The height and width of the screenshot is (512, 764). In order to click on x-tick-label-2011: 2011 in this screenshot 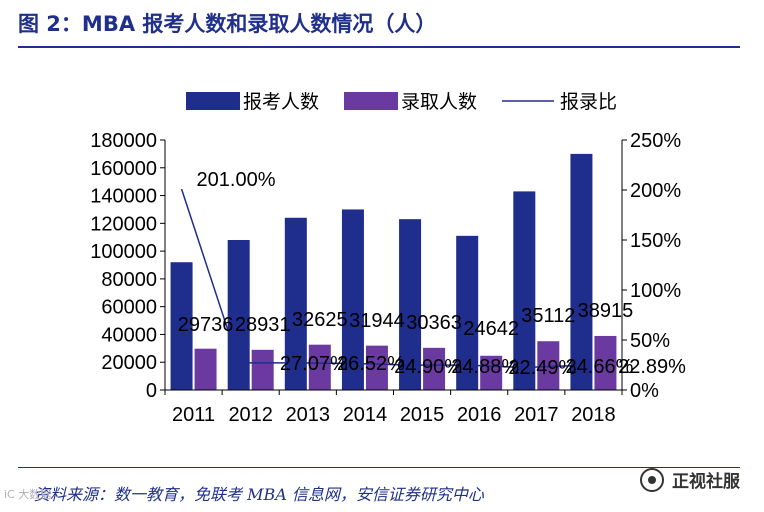, I will do `click(193, 415)`.